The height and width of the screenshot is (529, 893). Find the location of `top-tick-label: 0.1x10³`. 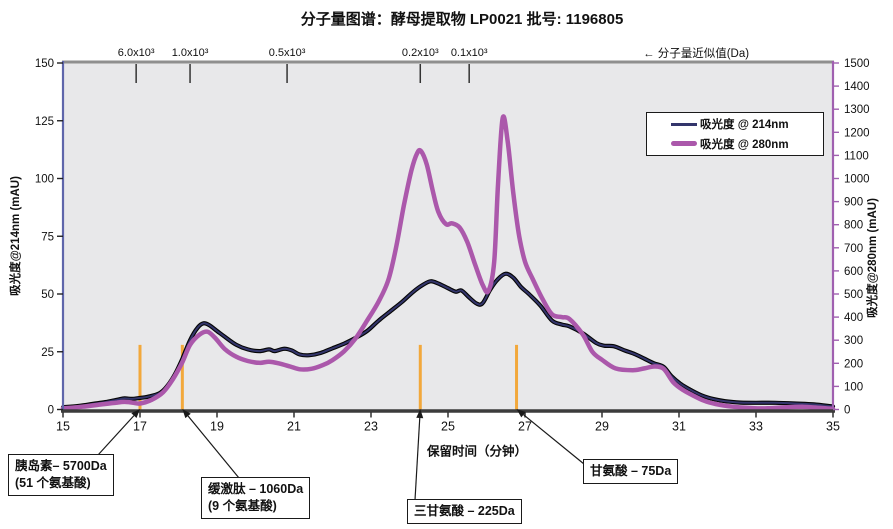

top-tick-label: 0.1x10³ is located at coordinates (469, 53).